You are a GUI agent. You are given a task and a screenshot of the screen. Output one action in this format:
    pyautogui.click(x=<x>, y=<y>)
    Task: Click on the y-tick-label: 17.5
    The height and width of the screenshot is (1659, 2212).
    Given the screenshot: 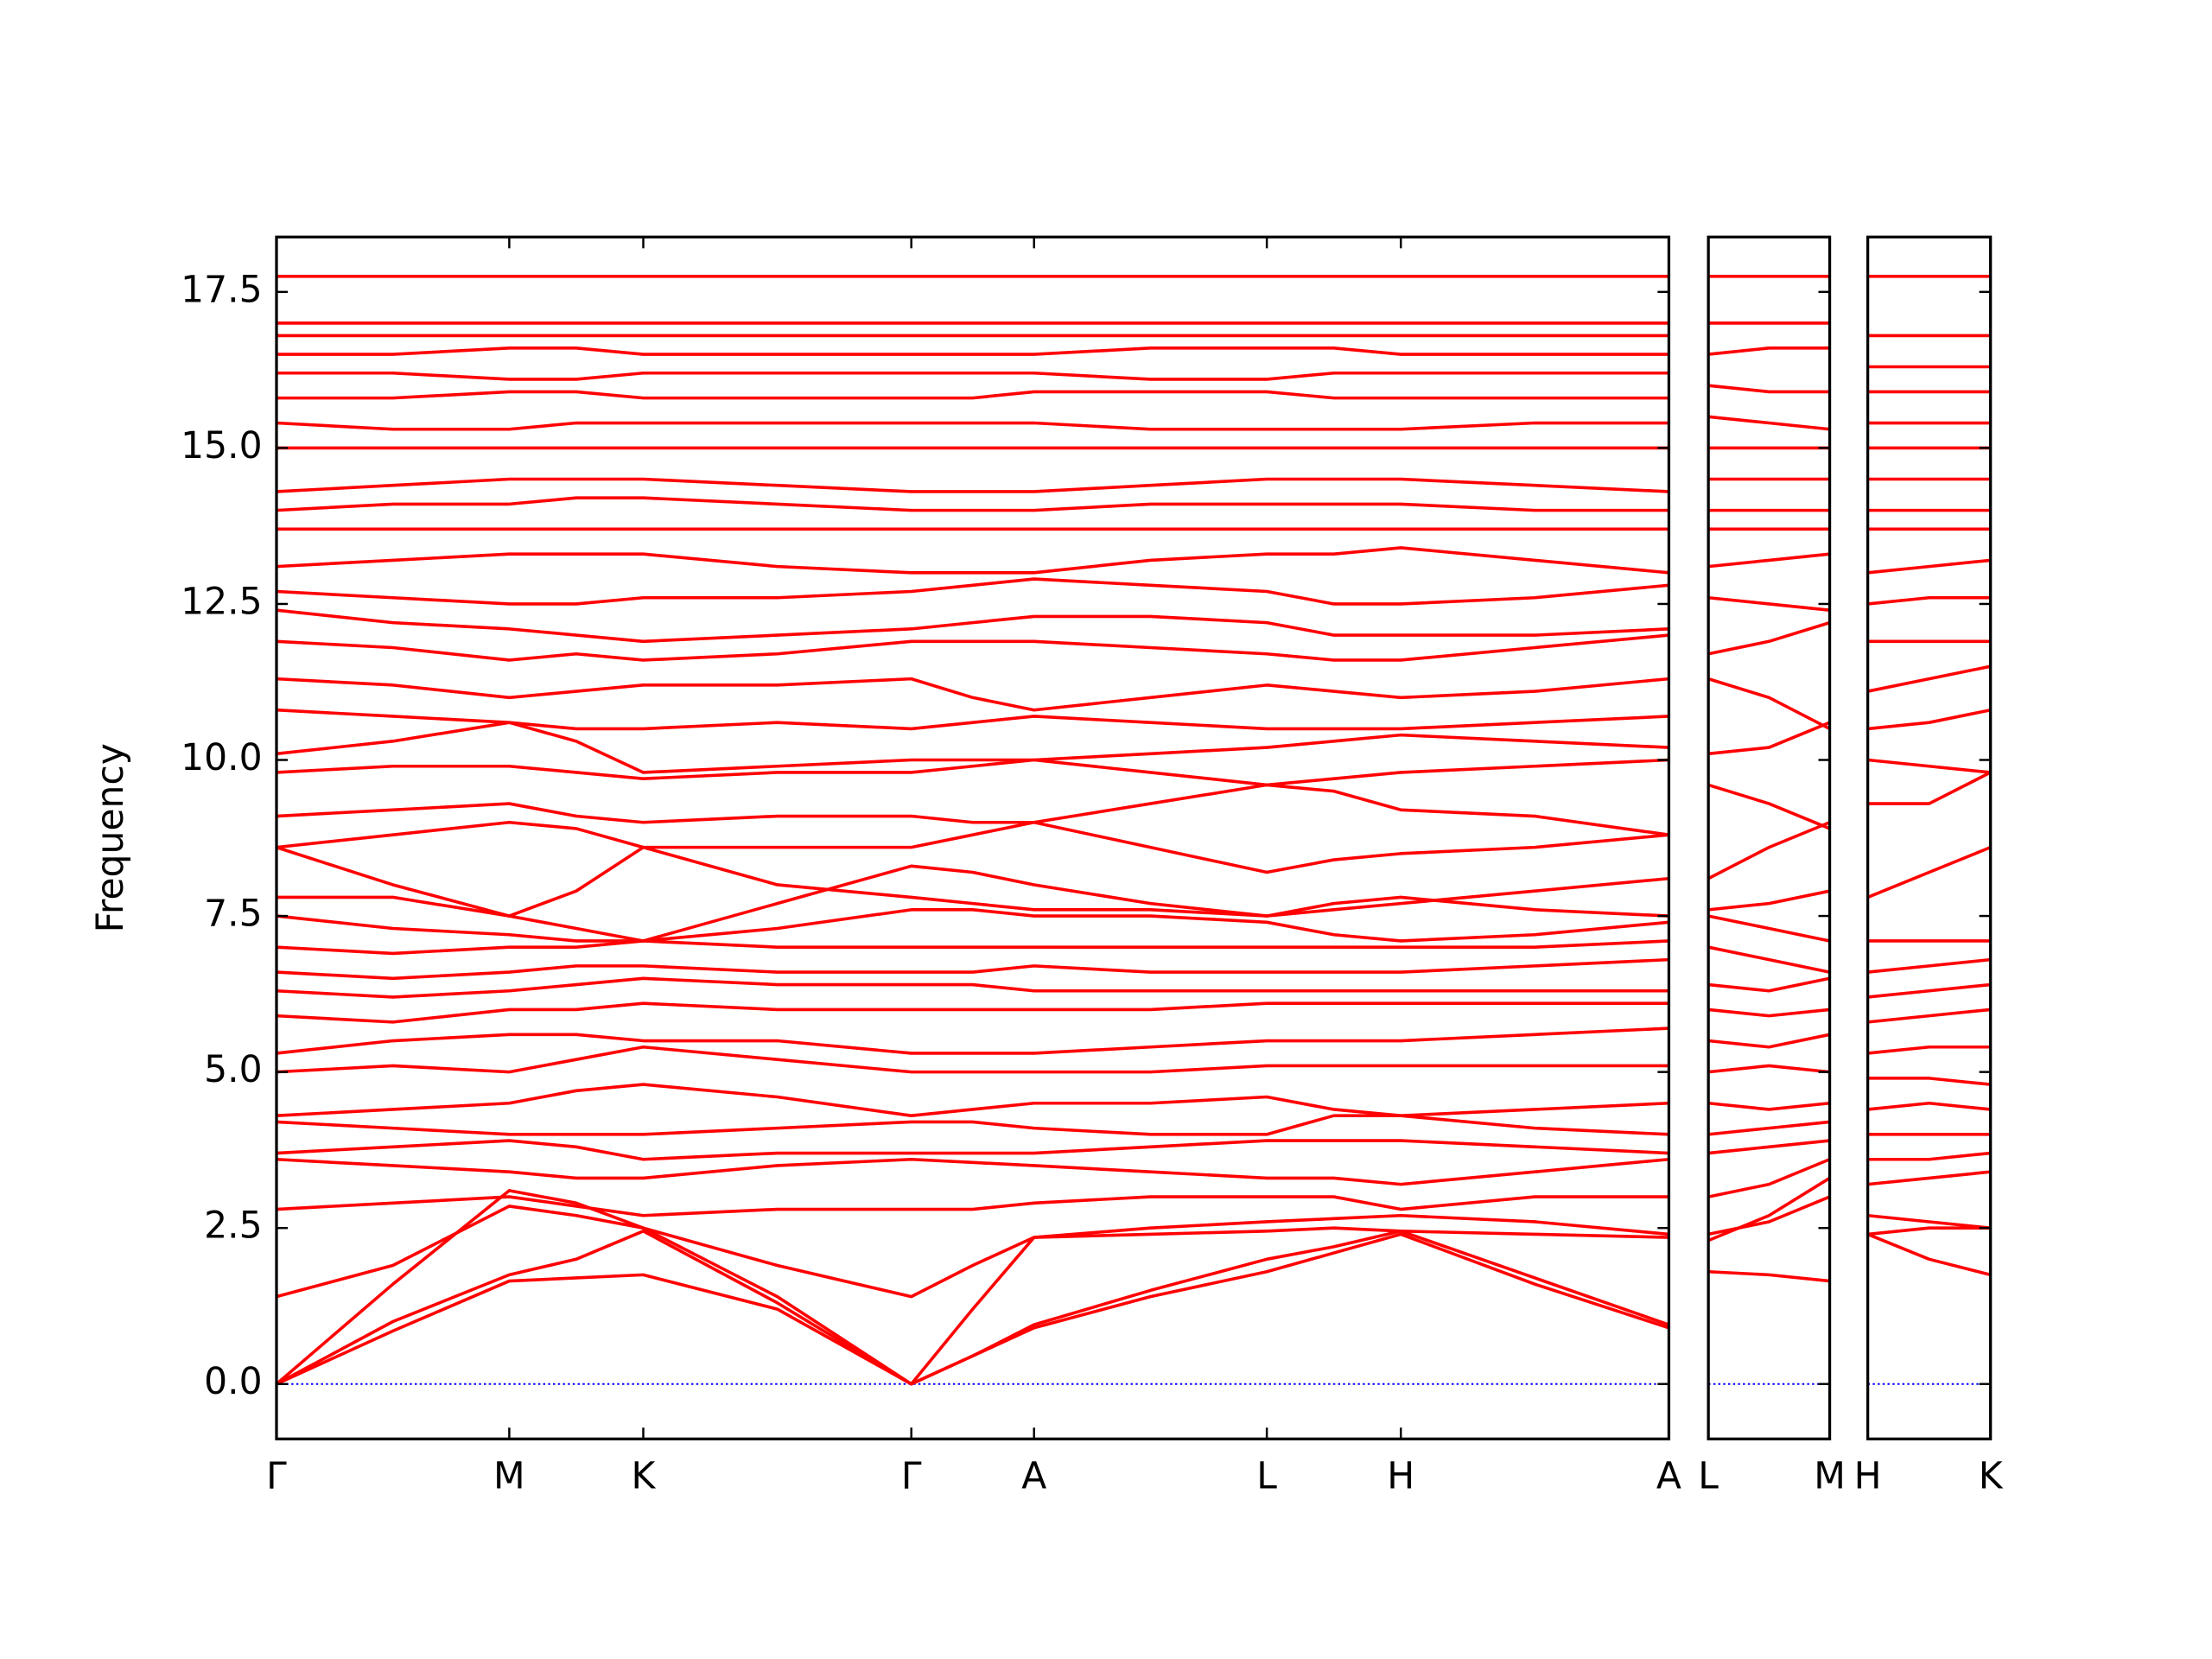 What is the action you would take?
    pyautogui.click(x=221, y=290)
    